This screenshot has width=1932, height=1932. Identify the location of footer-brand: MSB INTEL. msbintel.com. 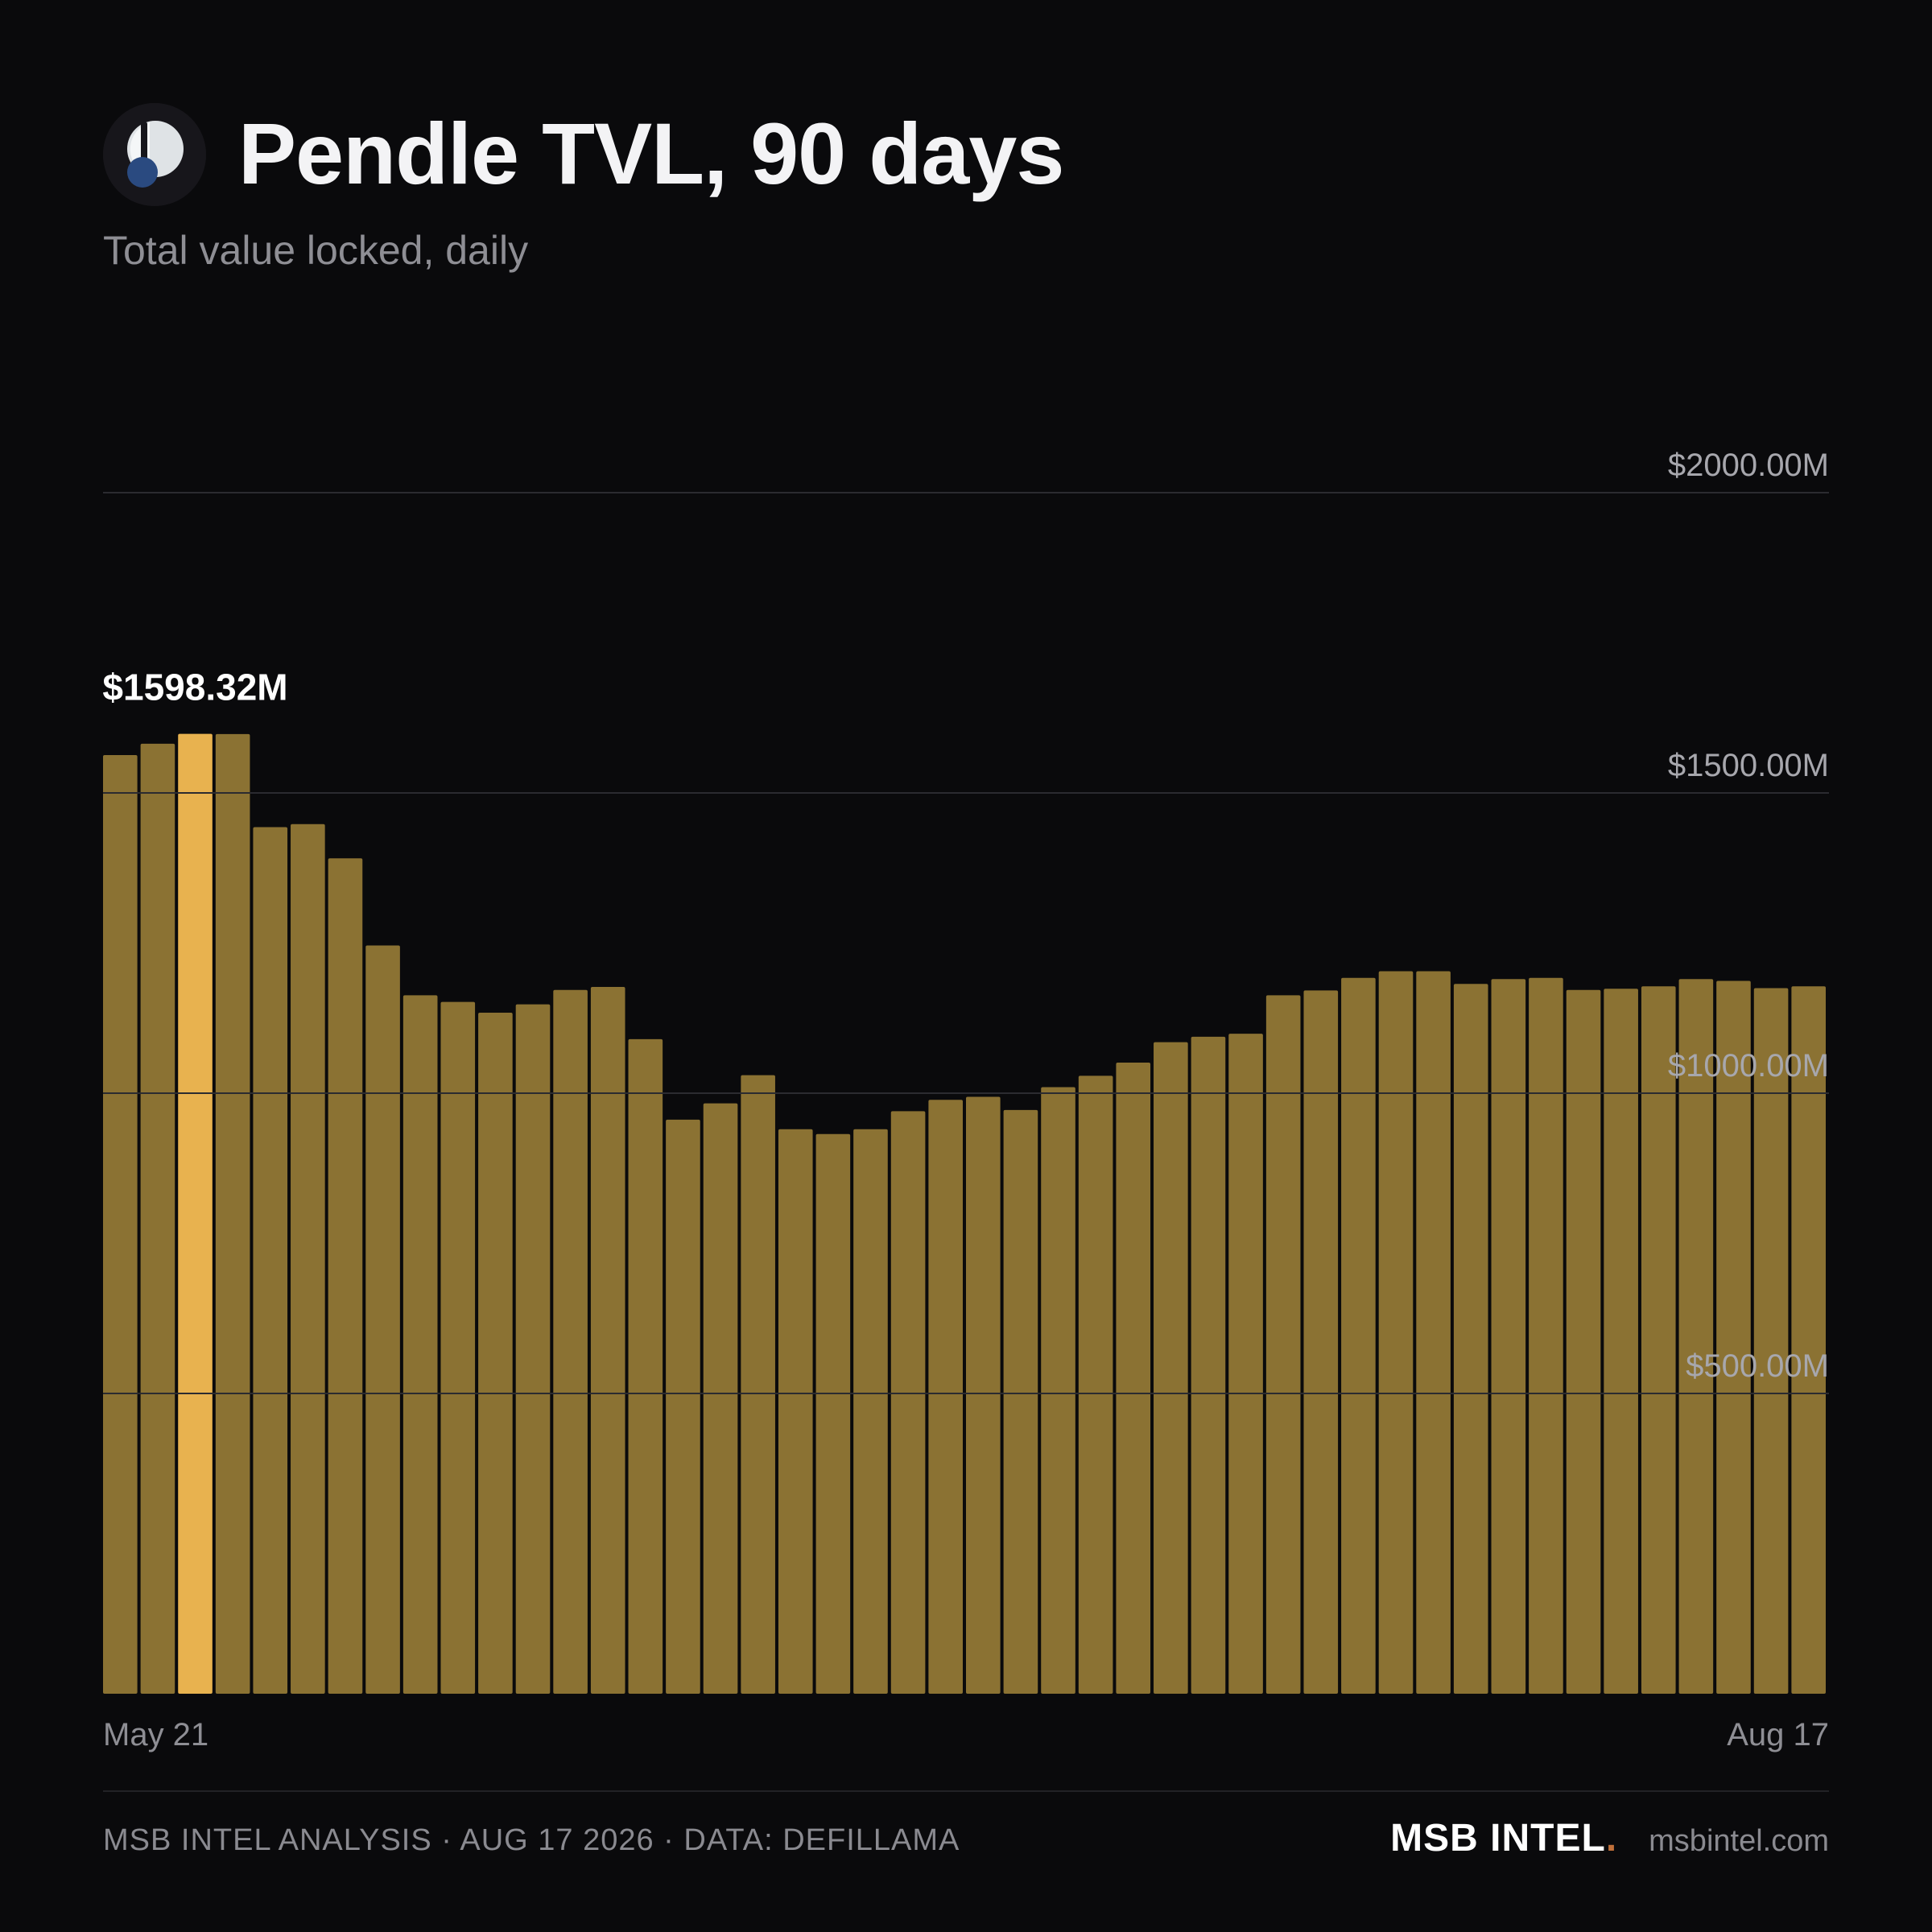
(1609, 1838).